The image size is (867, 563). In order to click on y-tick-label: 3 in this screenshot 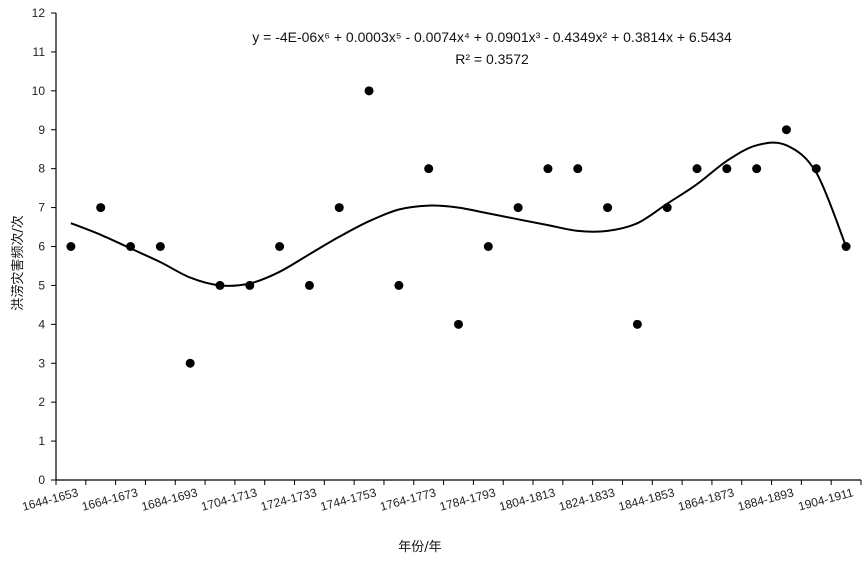, I will do `click(41, 363)`.